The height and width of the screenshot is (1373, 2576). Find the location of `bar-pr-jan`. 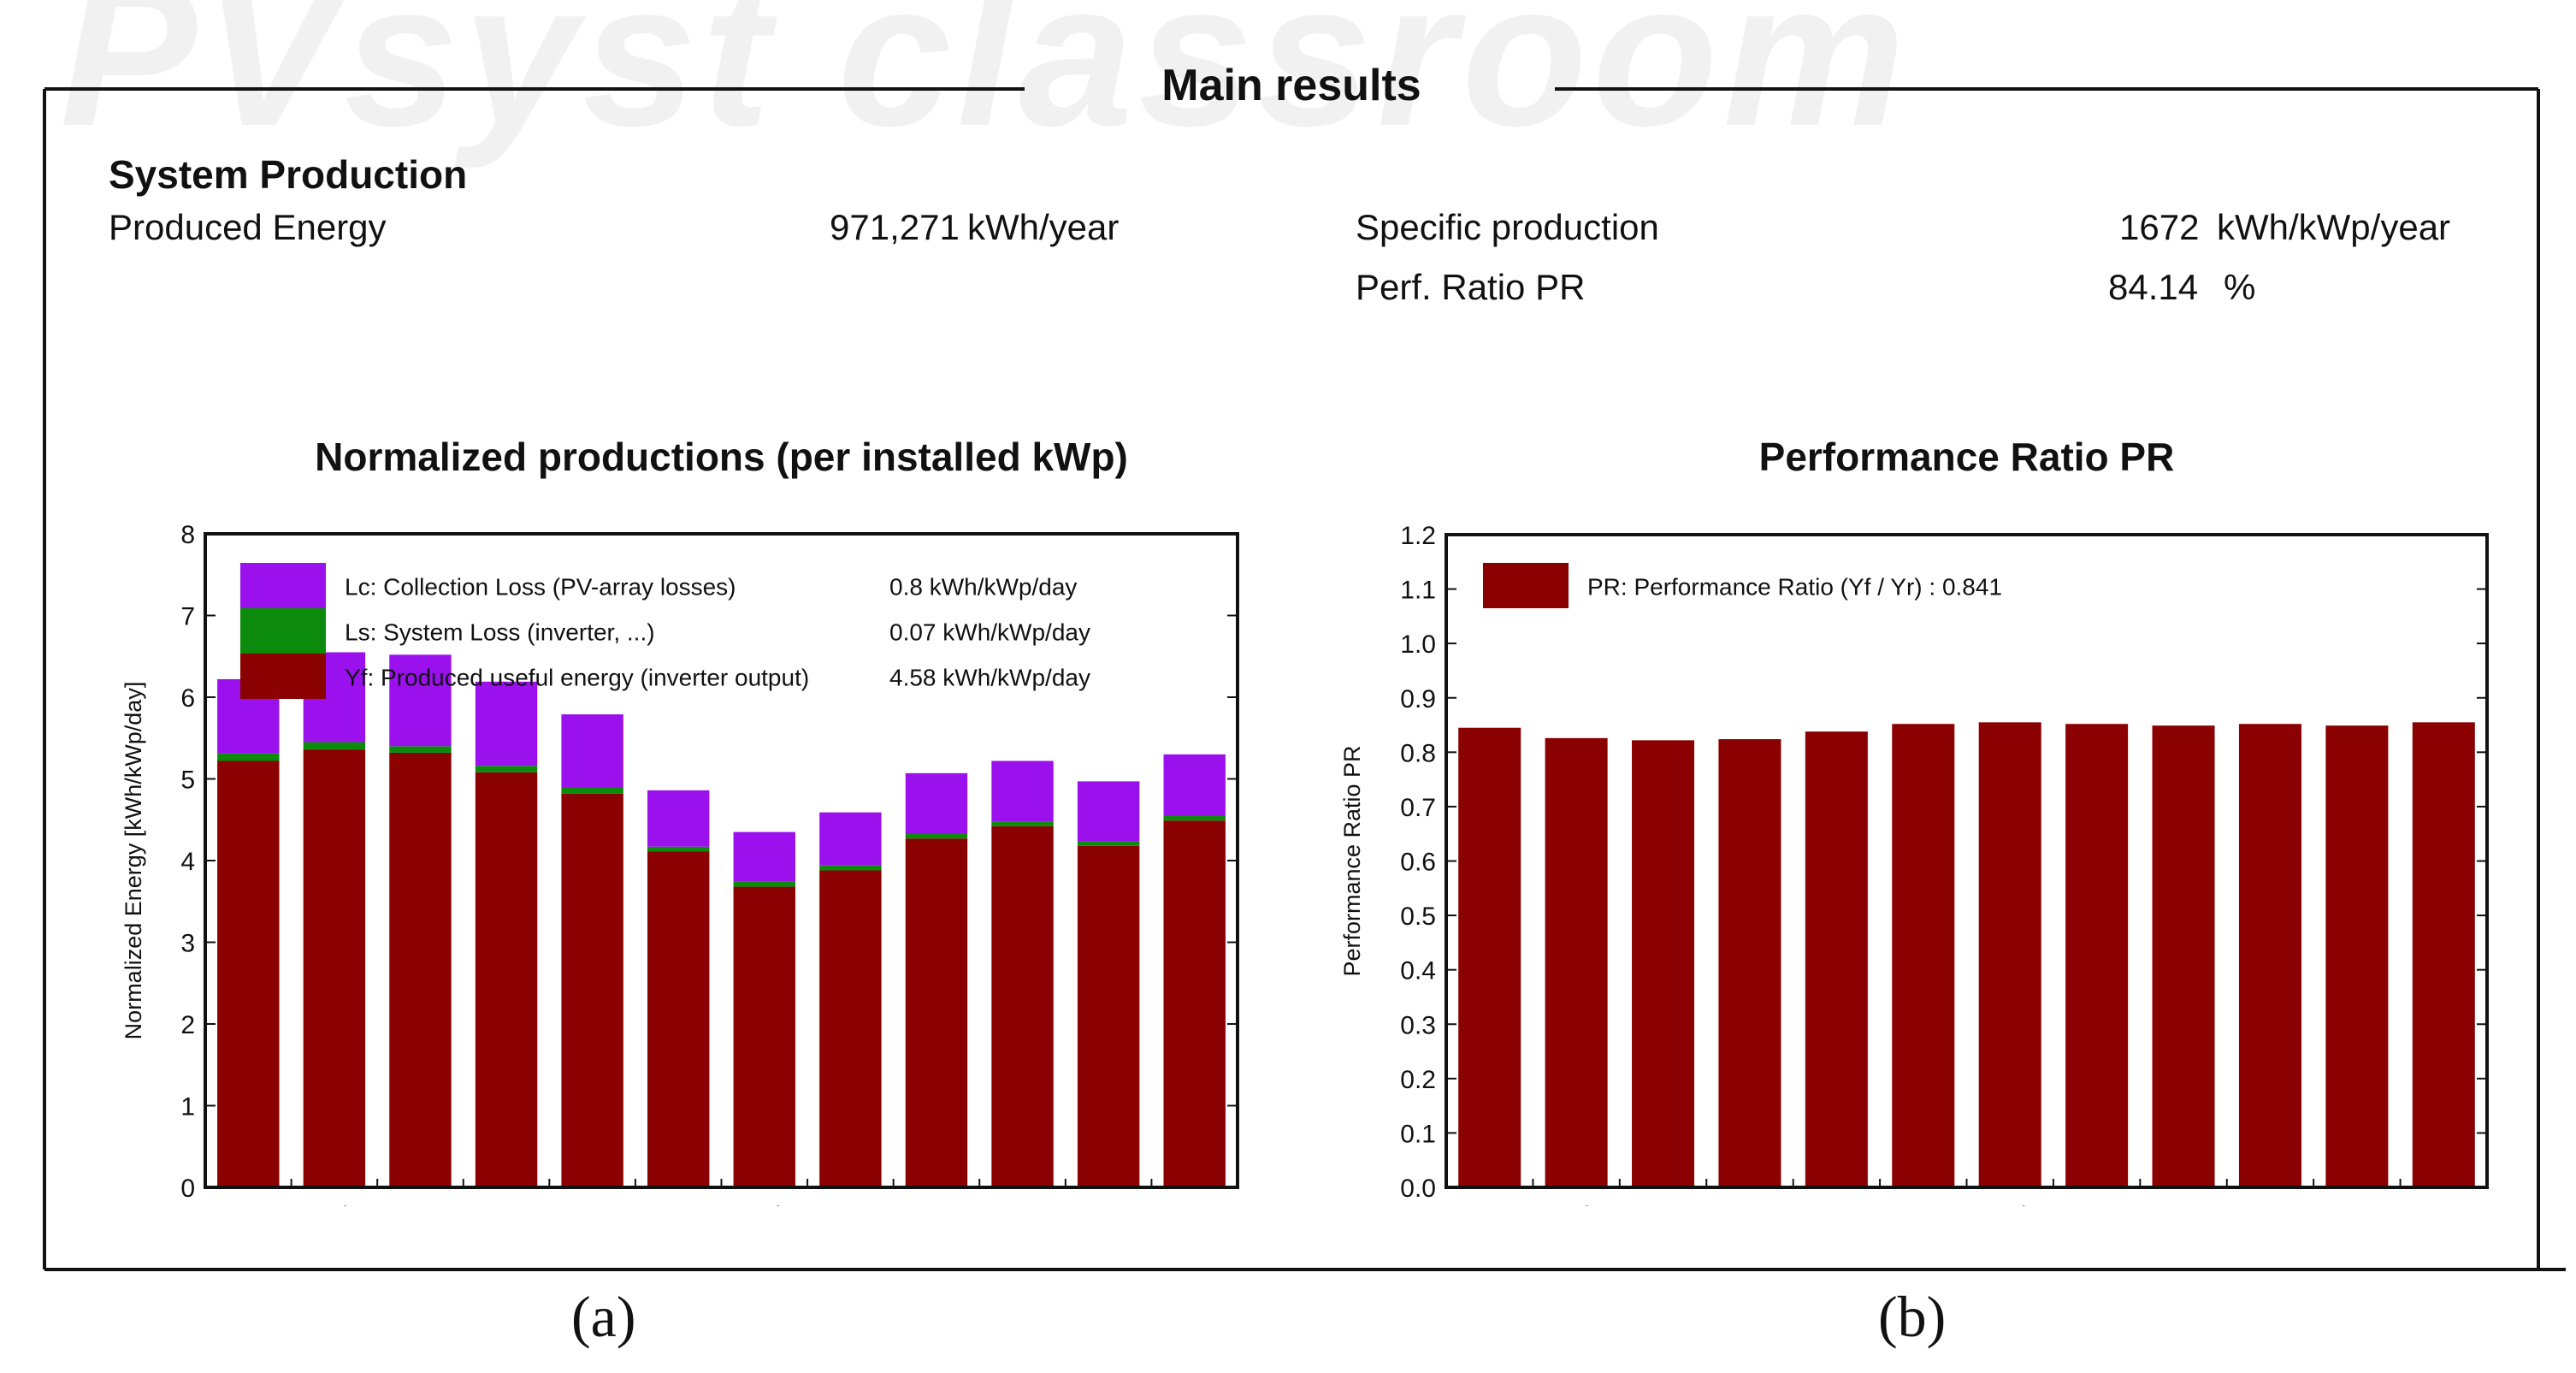

bar-pr-jan is located at coordinates (1489, 957).